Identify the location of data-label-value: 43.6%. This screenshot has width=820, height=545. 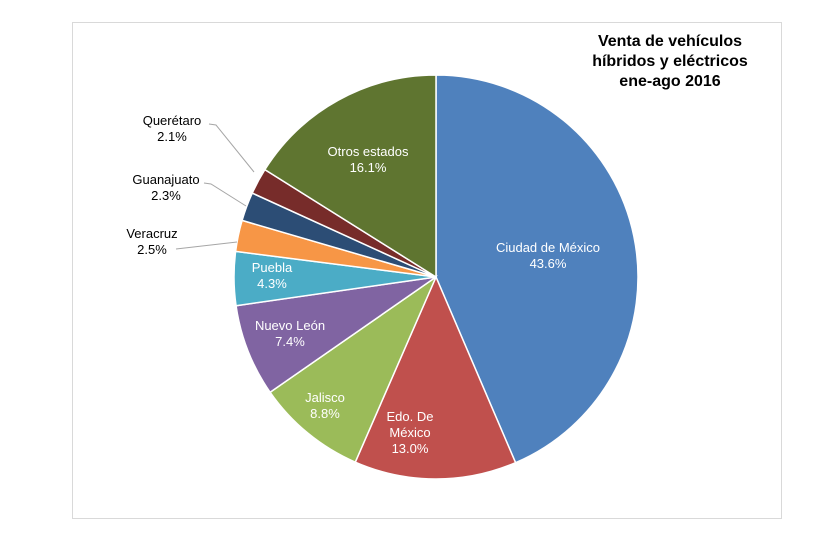
(548, 263).